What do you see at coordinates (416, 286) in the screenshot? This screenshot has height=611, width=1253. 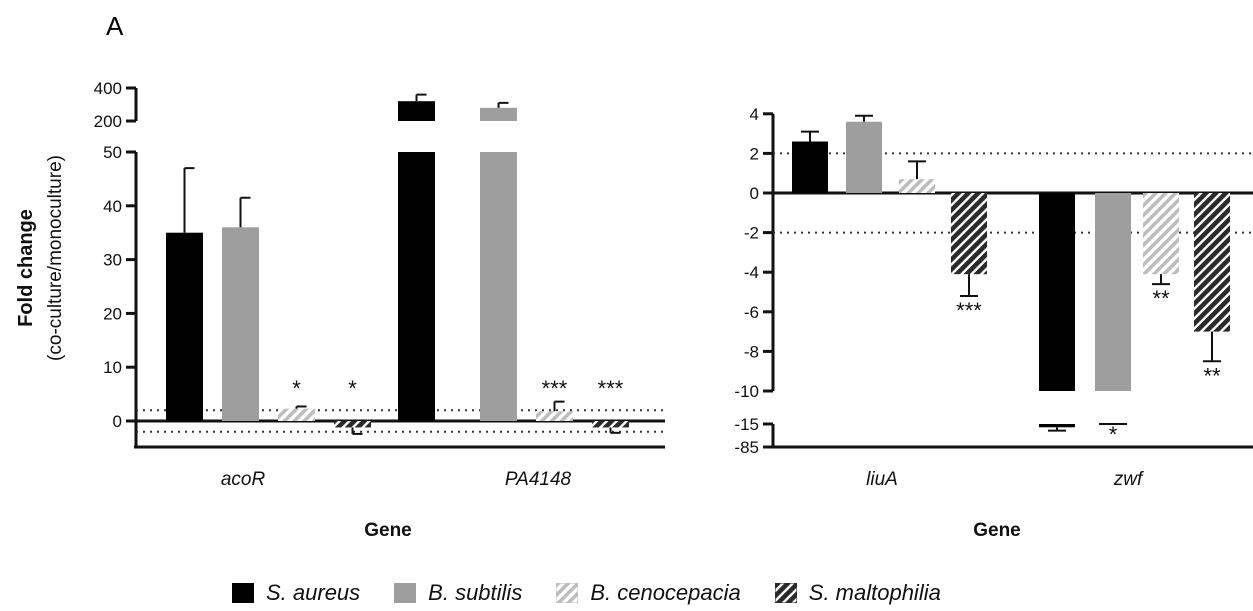 I see `left-bar-s-aureus-pa4148` at bounding box center [416, 286].